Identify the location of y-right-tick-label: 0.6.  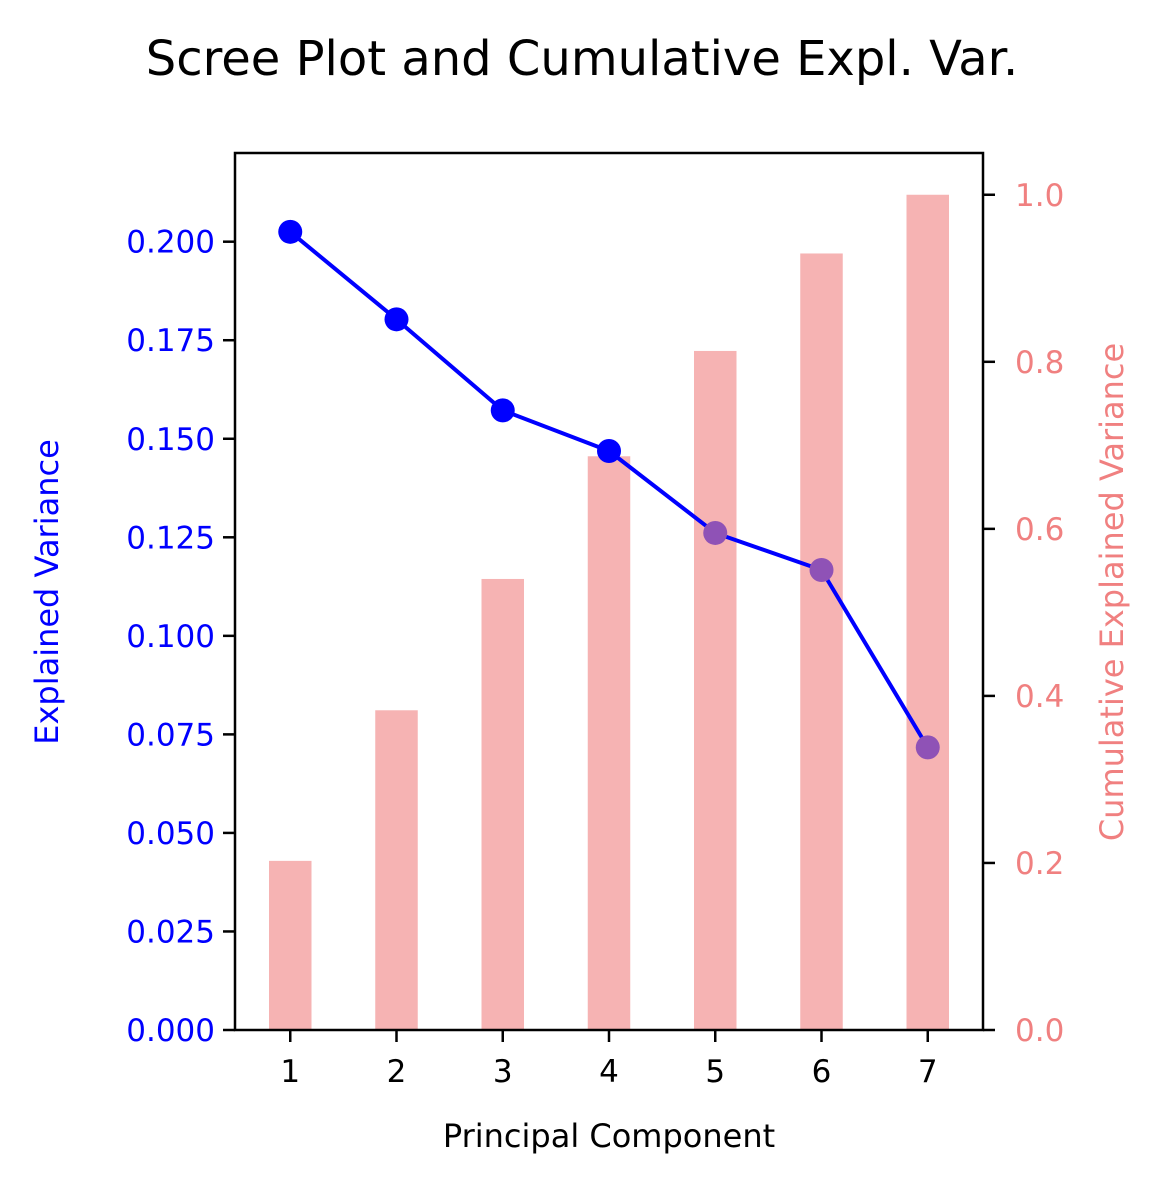
(1039, 530).